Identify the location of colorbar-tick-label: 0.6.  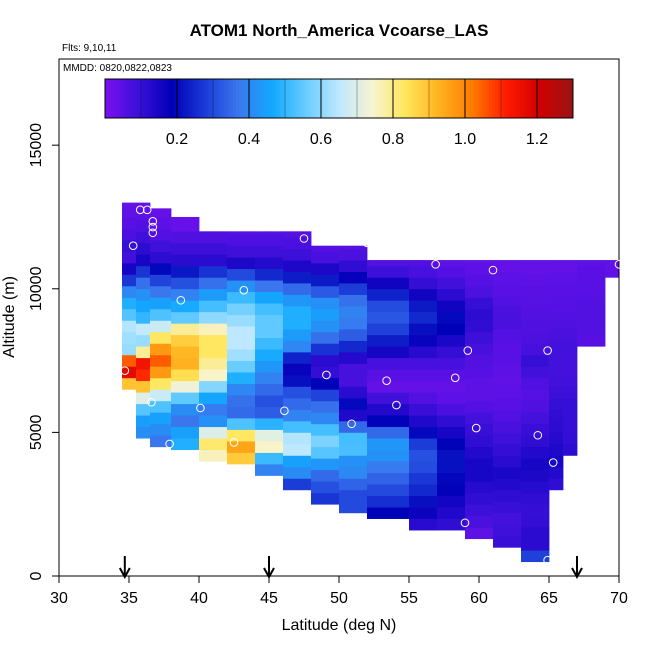
(321, 139).